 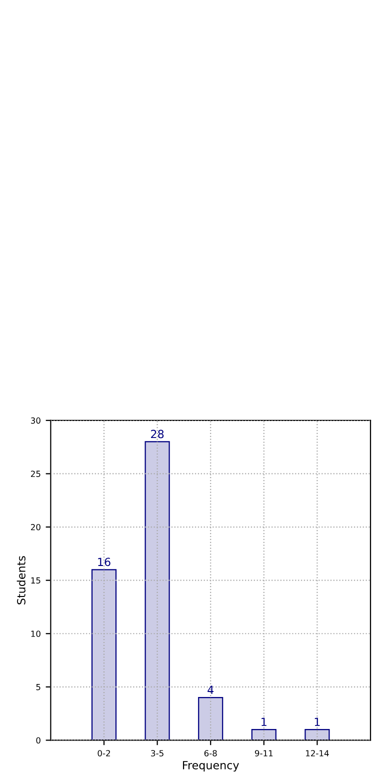 I want to click on x-tick-label: 3-5, so click(x=157, y=753).